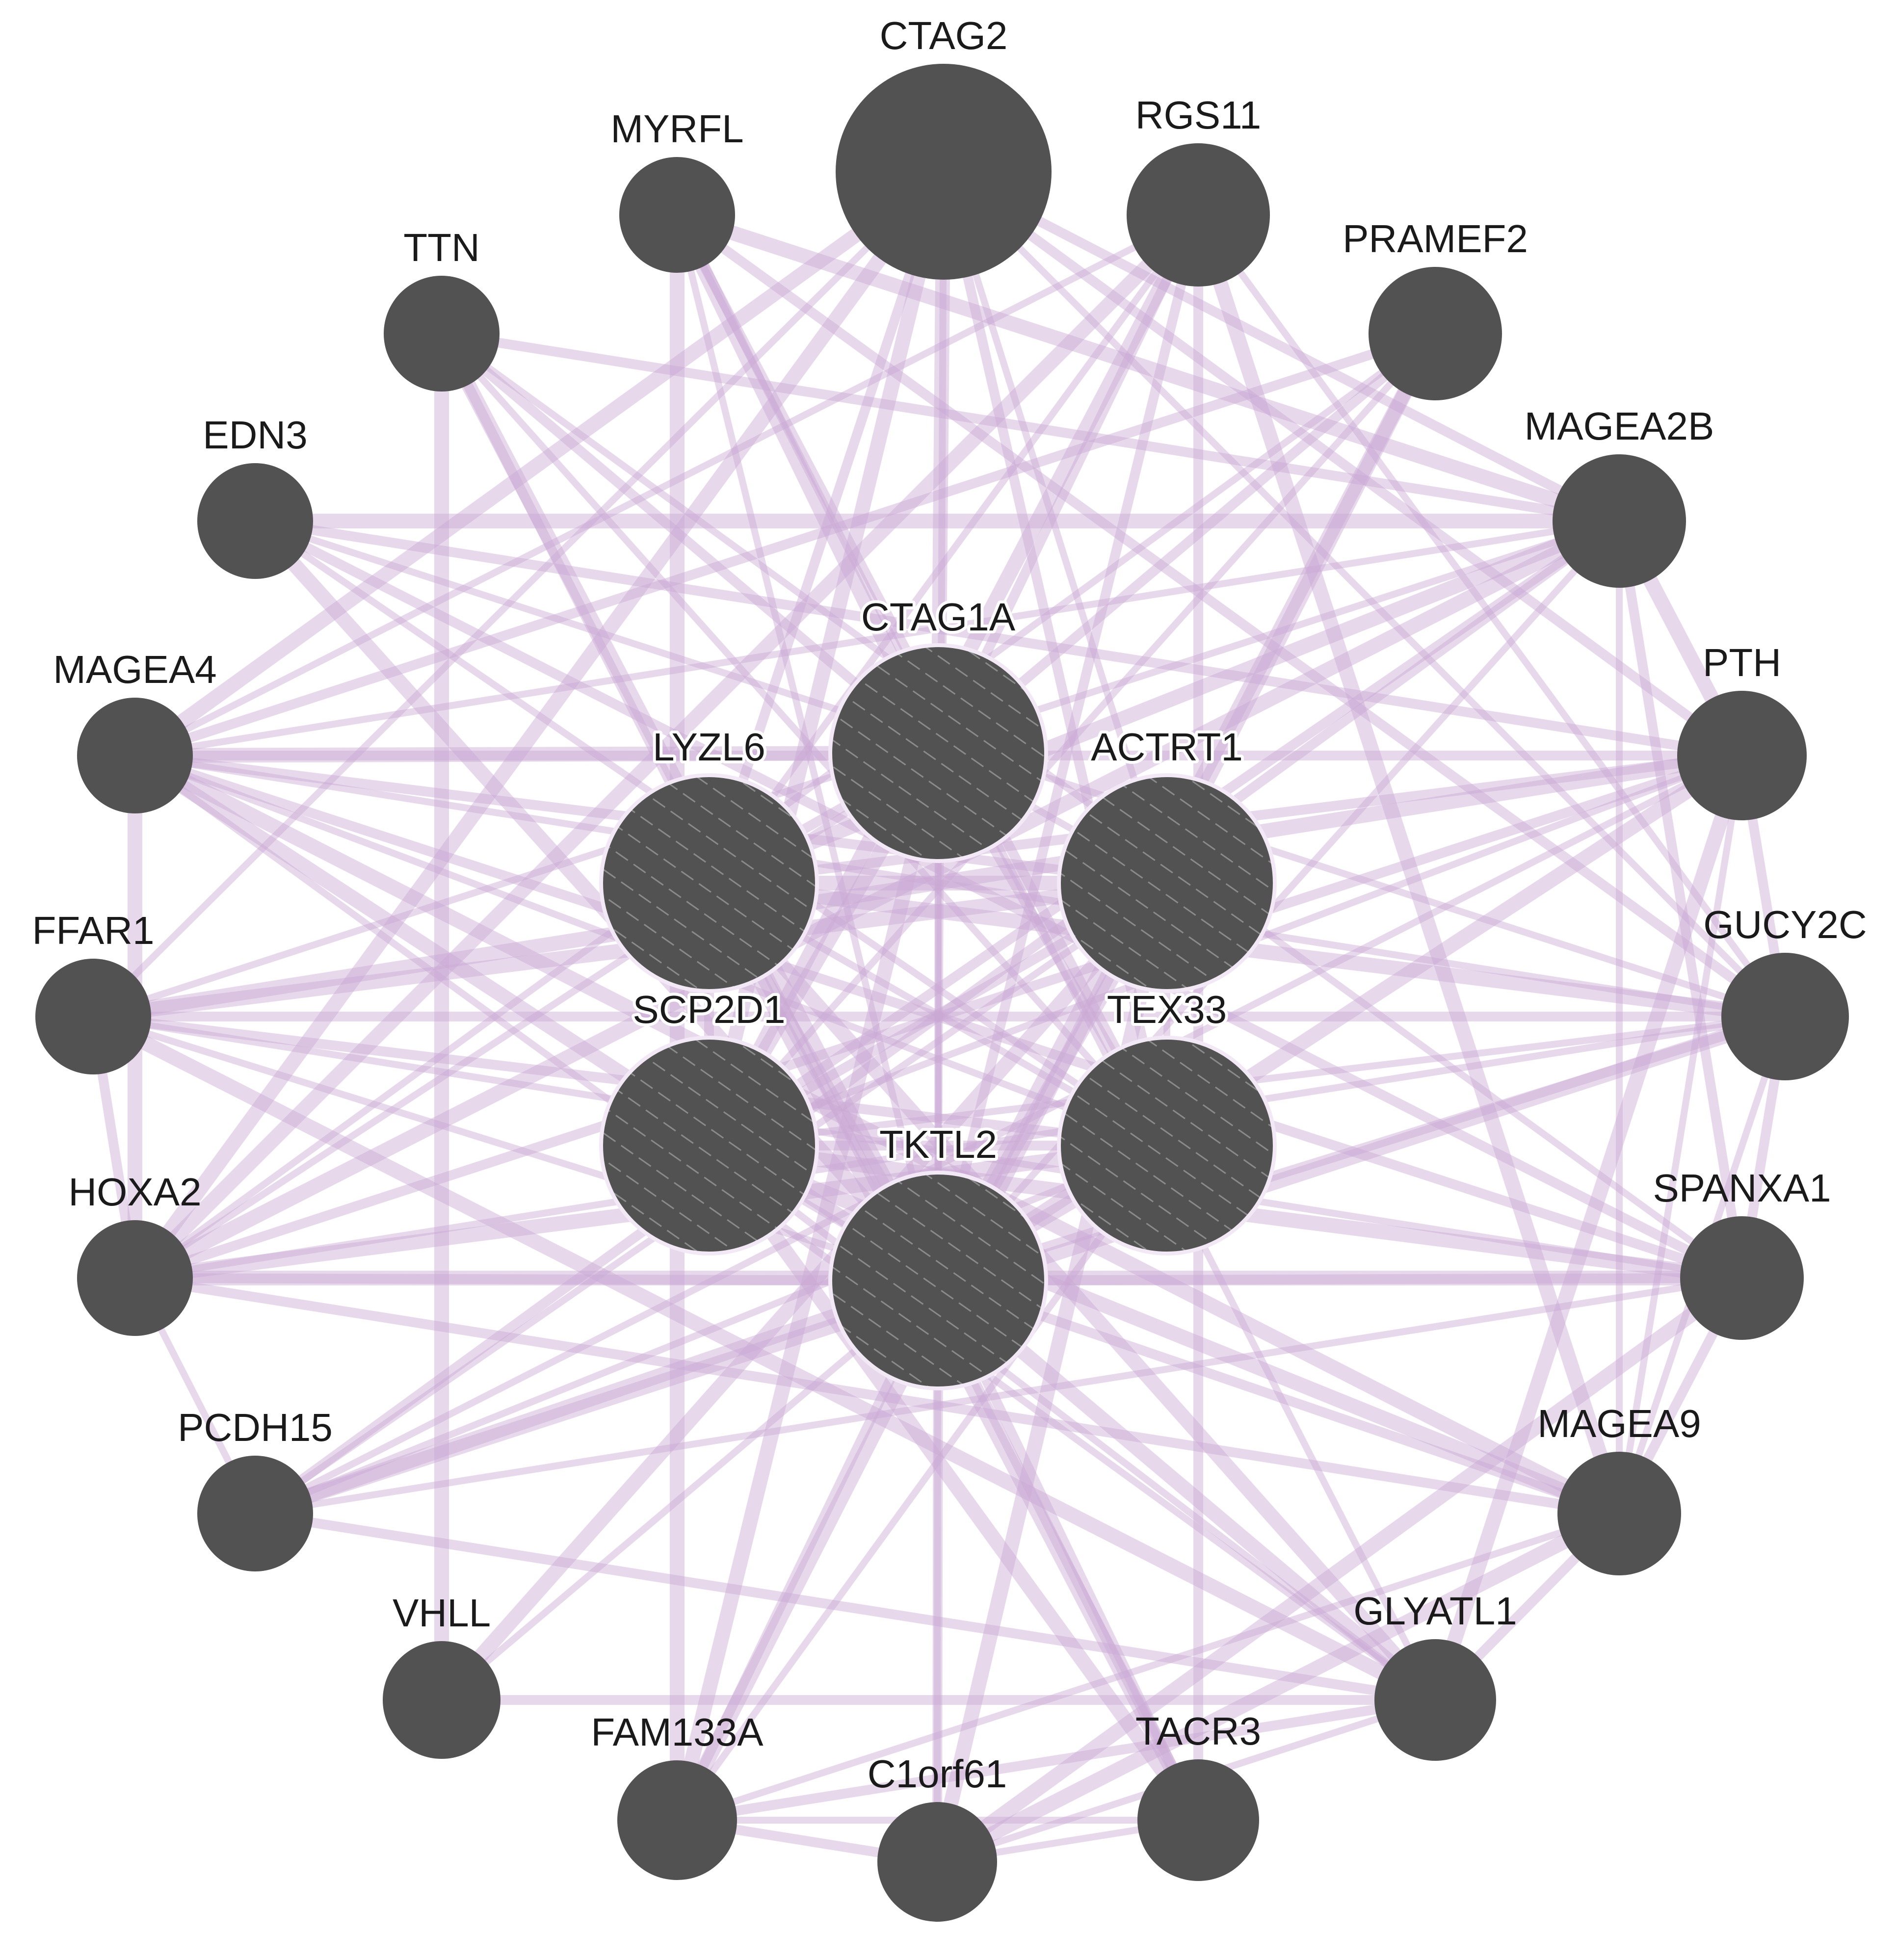 Image resolution: width=1897 pixels, height=1960 pixels. I want to click on edge-MYRFL-MAGEA2B, so click(1148, 368).